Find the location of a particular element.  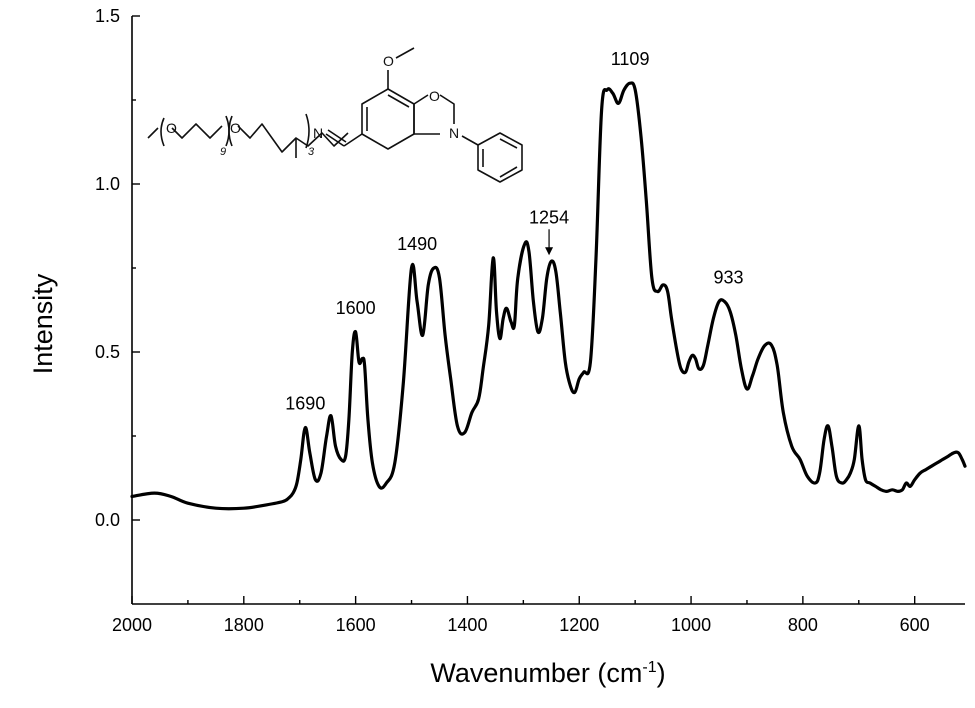

structure-atom-n1: N is located at coordinates (318, 133).